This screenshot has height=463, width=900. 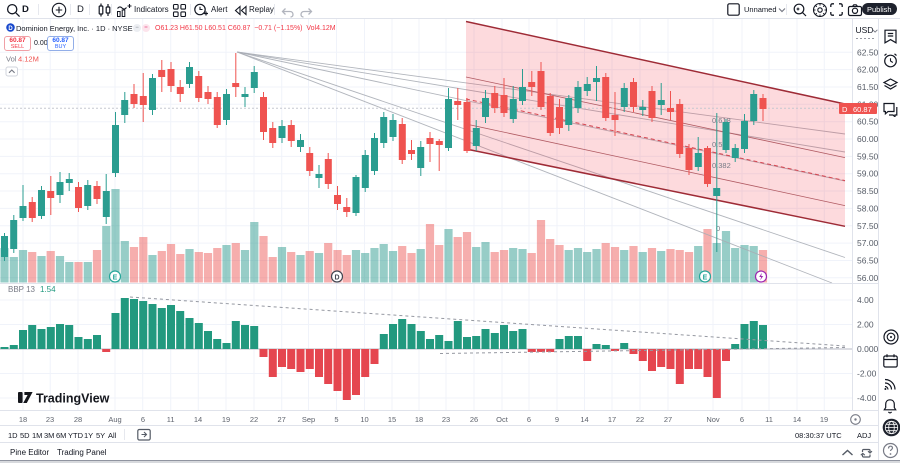 I want to click on svg-text: 60.50, so click(x=868, y=122).